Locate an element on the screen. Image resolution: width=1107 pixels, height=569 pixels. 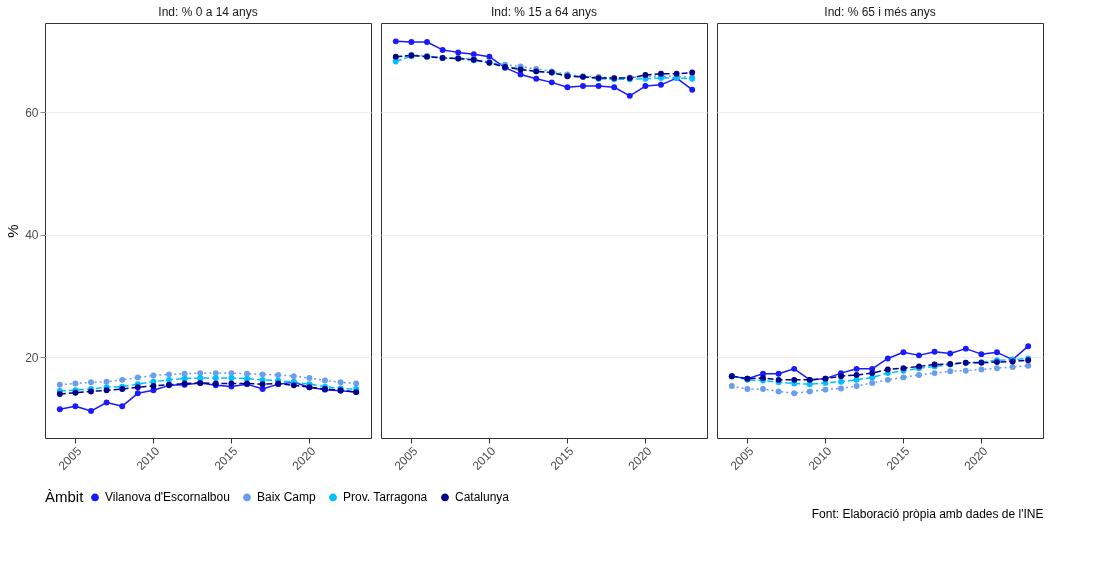
y-tick-label: 60 is located at coordinates (32, 112).